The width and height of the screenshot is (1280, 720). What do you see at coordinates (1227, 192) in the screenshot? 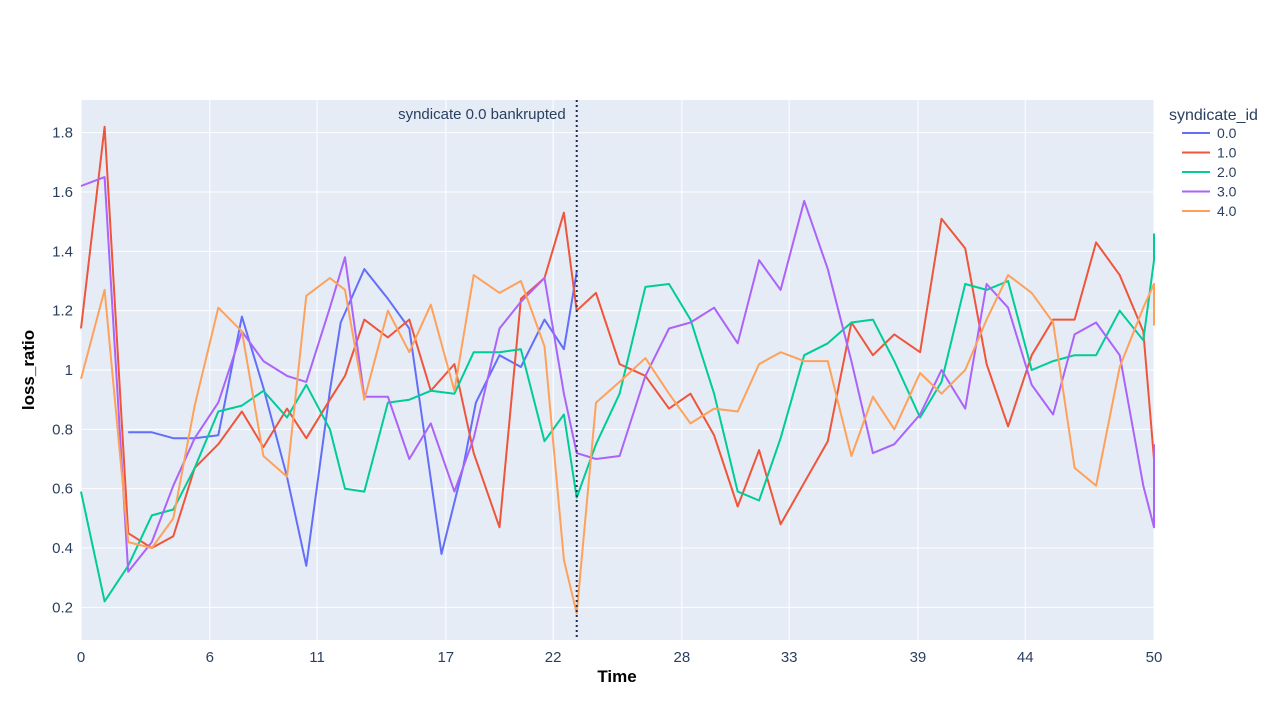
I see `legend-label-3.0: 3.0` at bounding box center [1227, 192].